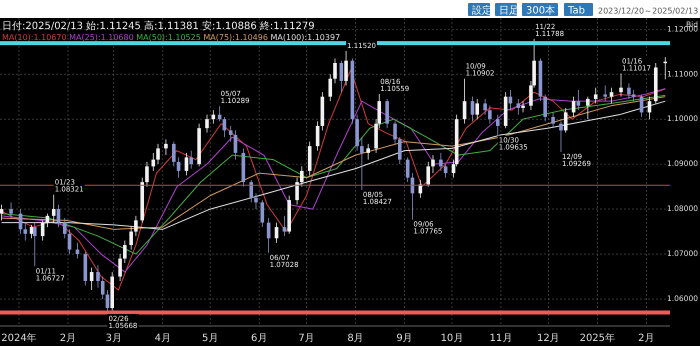 Image resolution: width=700 pixels, height=350 pixels. Describe the element at coordinates (305, 37) in the screenshot. I see `text: MA(100):1.10397` at that location.